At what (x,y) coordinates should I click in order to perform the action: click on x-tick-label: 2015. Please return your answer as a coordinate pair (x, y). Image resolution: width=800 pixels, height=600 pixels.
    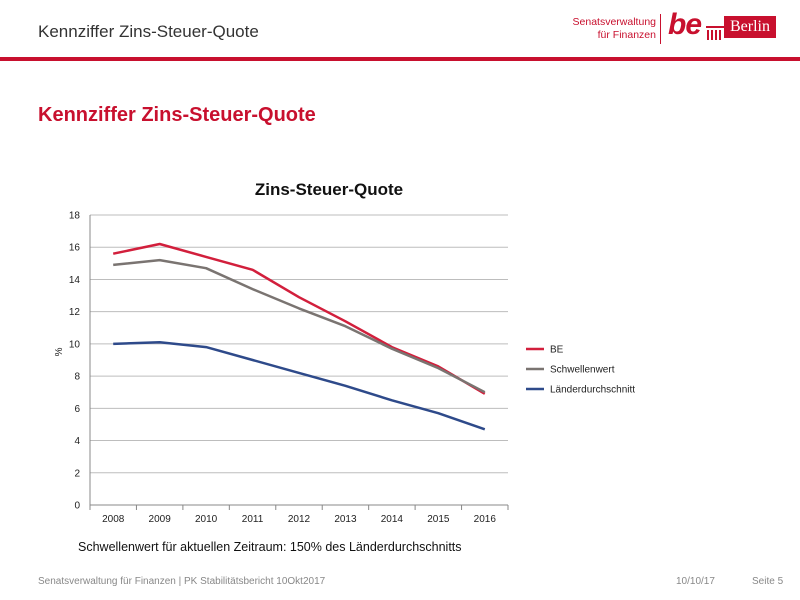
    Looking at the image, I should click on (438, 519).